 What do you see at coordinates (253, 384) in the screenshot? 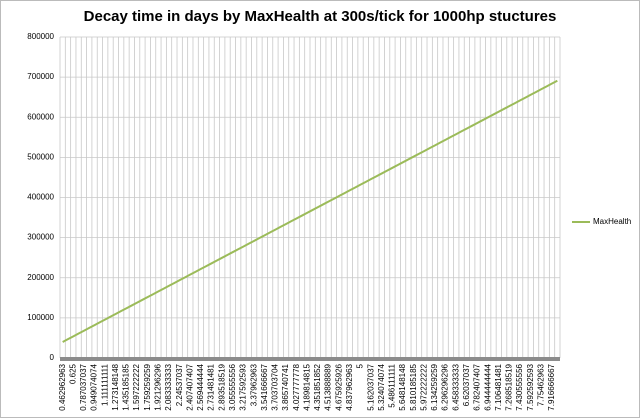
I see `x-tick-label: 3.37962963` at bounding box center [253, 384].